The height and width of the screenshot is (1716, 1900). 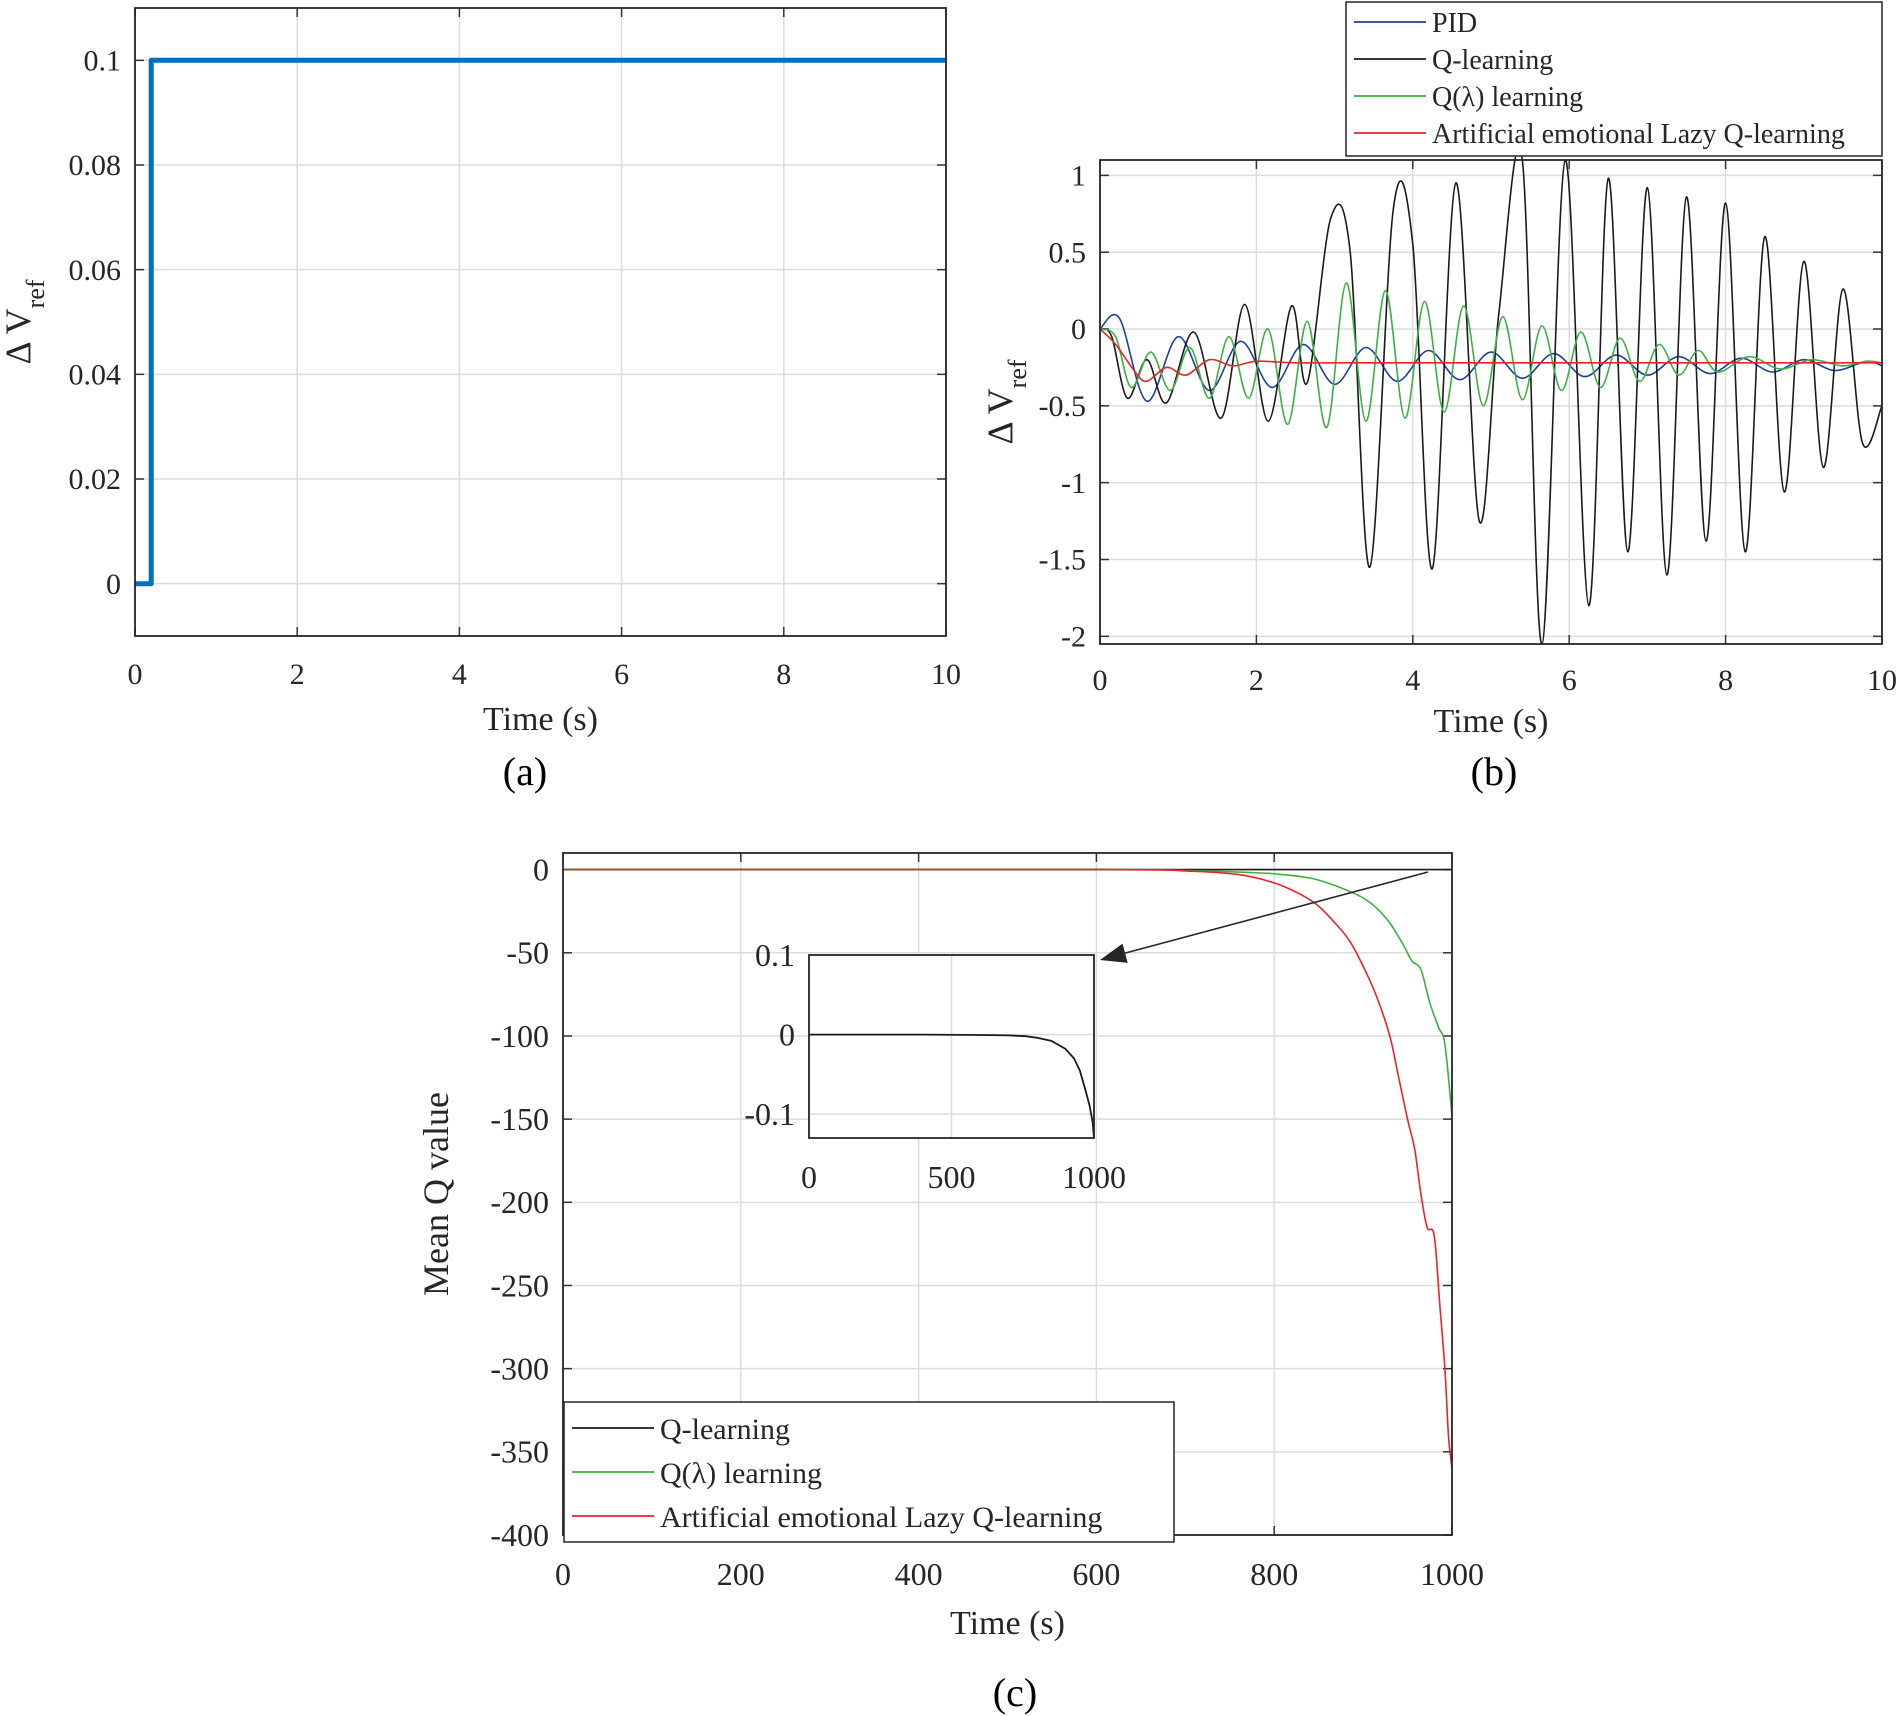 What do you see at coordinates (459, 674) in the screenshot?
I see `a-x-tick-label: 4` at bounding box center [459, 674].